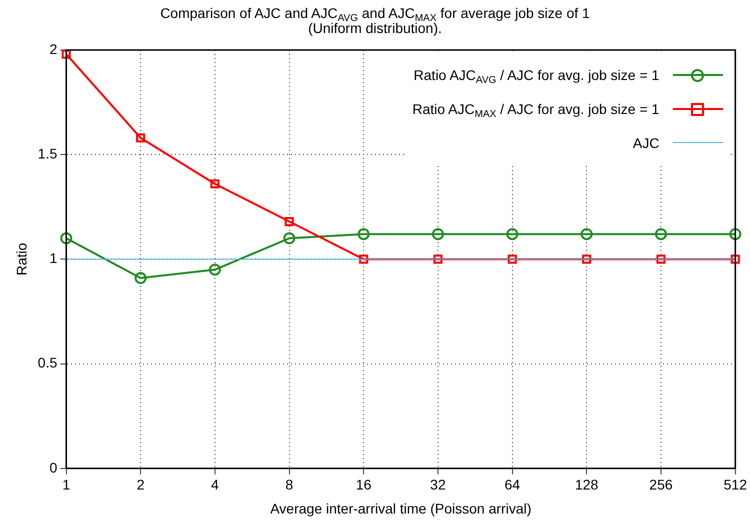 This screenshot has height=522, width=750. I want to click on x-tick-label: 512, so click(736, 484).